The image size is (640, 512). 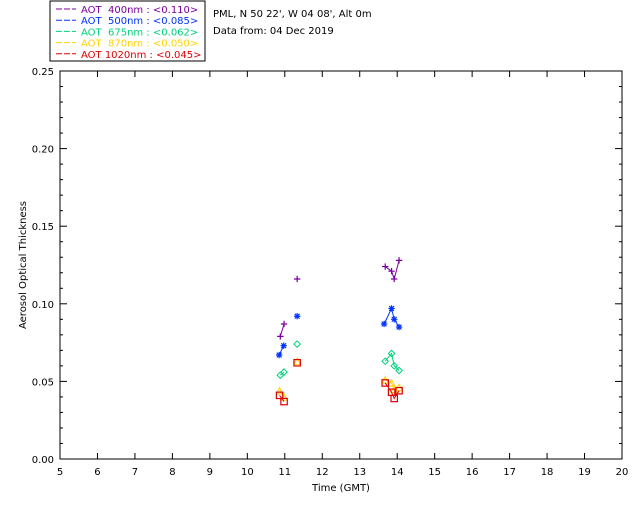 I want to click on legend-label: AOT 870nm : <0.050>, so click(x=139, y=44).